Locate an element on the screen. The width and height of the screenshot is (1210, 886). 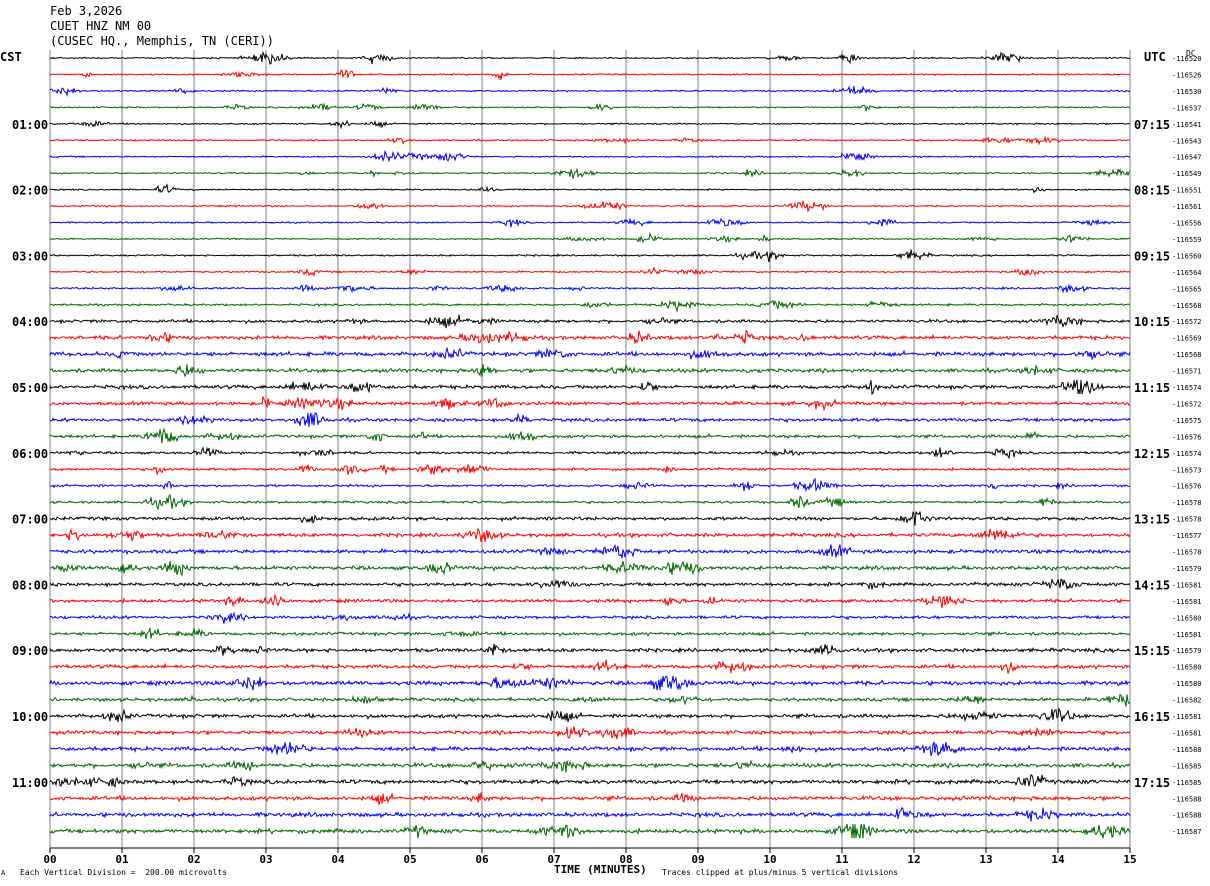
dc-offset-label: -116559 is located at coordinates (1187, 240).